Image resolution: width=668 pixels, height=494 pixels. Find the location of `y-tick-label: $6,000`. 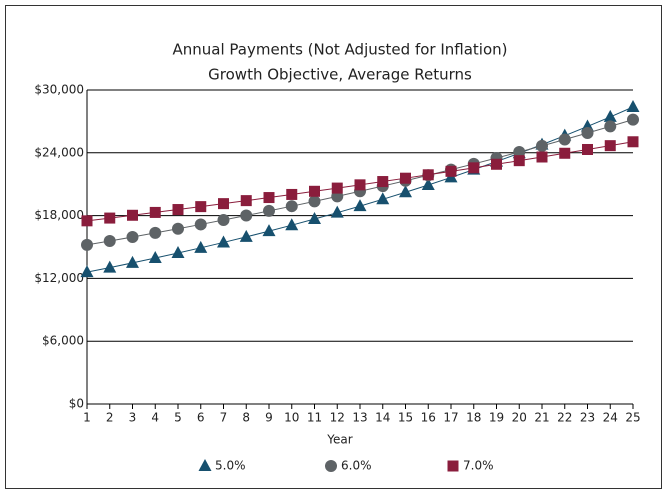

y-tick-label: $6,000 is located at coordinates (63, 341).